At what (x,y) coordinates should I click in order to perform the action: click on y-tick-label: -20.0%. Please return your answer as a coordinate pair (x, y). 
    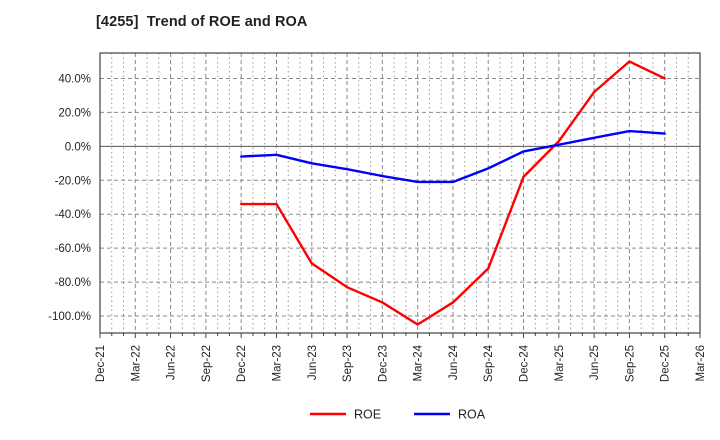
    Looking at the image, I should click on (73, 181).